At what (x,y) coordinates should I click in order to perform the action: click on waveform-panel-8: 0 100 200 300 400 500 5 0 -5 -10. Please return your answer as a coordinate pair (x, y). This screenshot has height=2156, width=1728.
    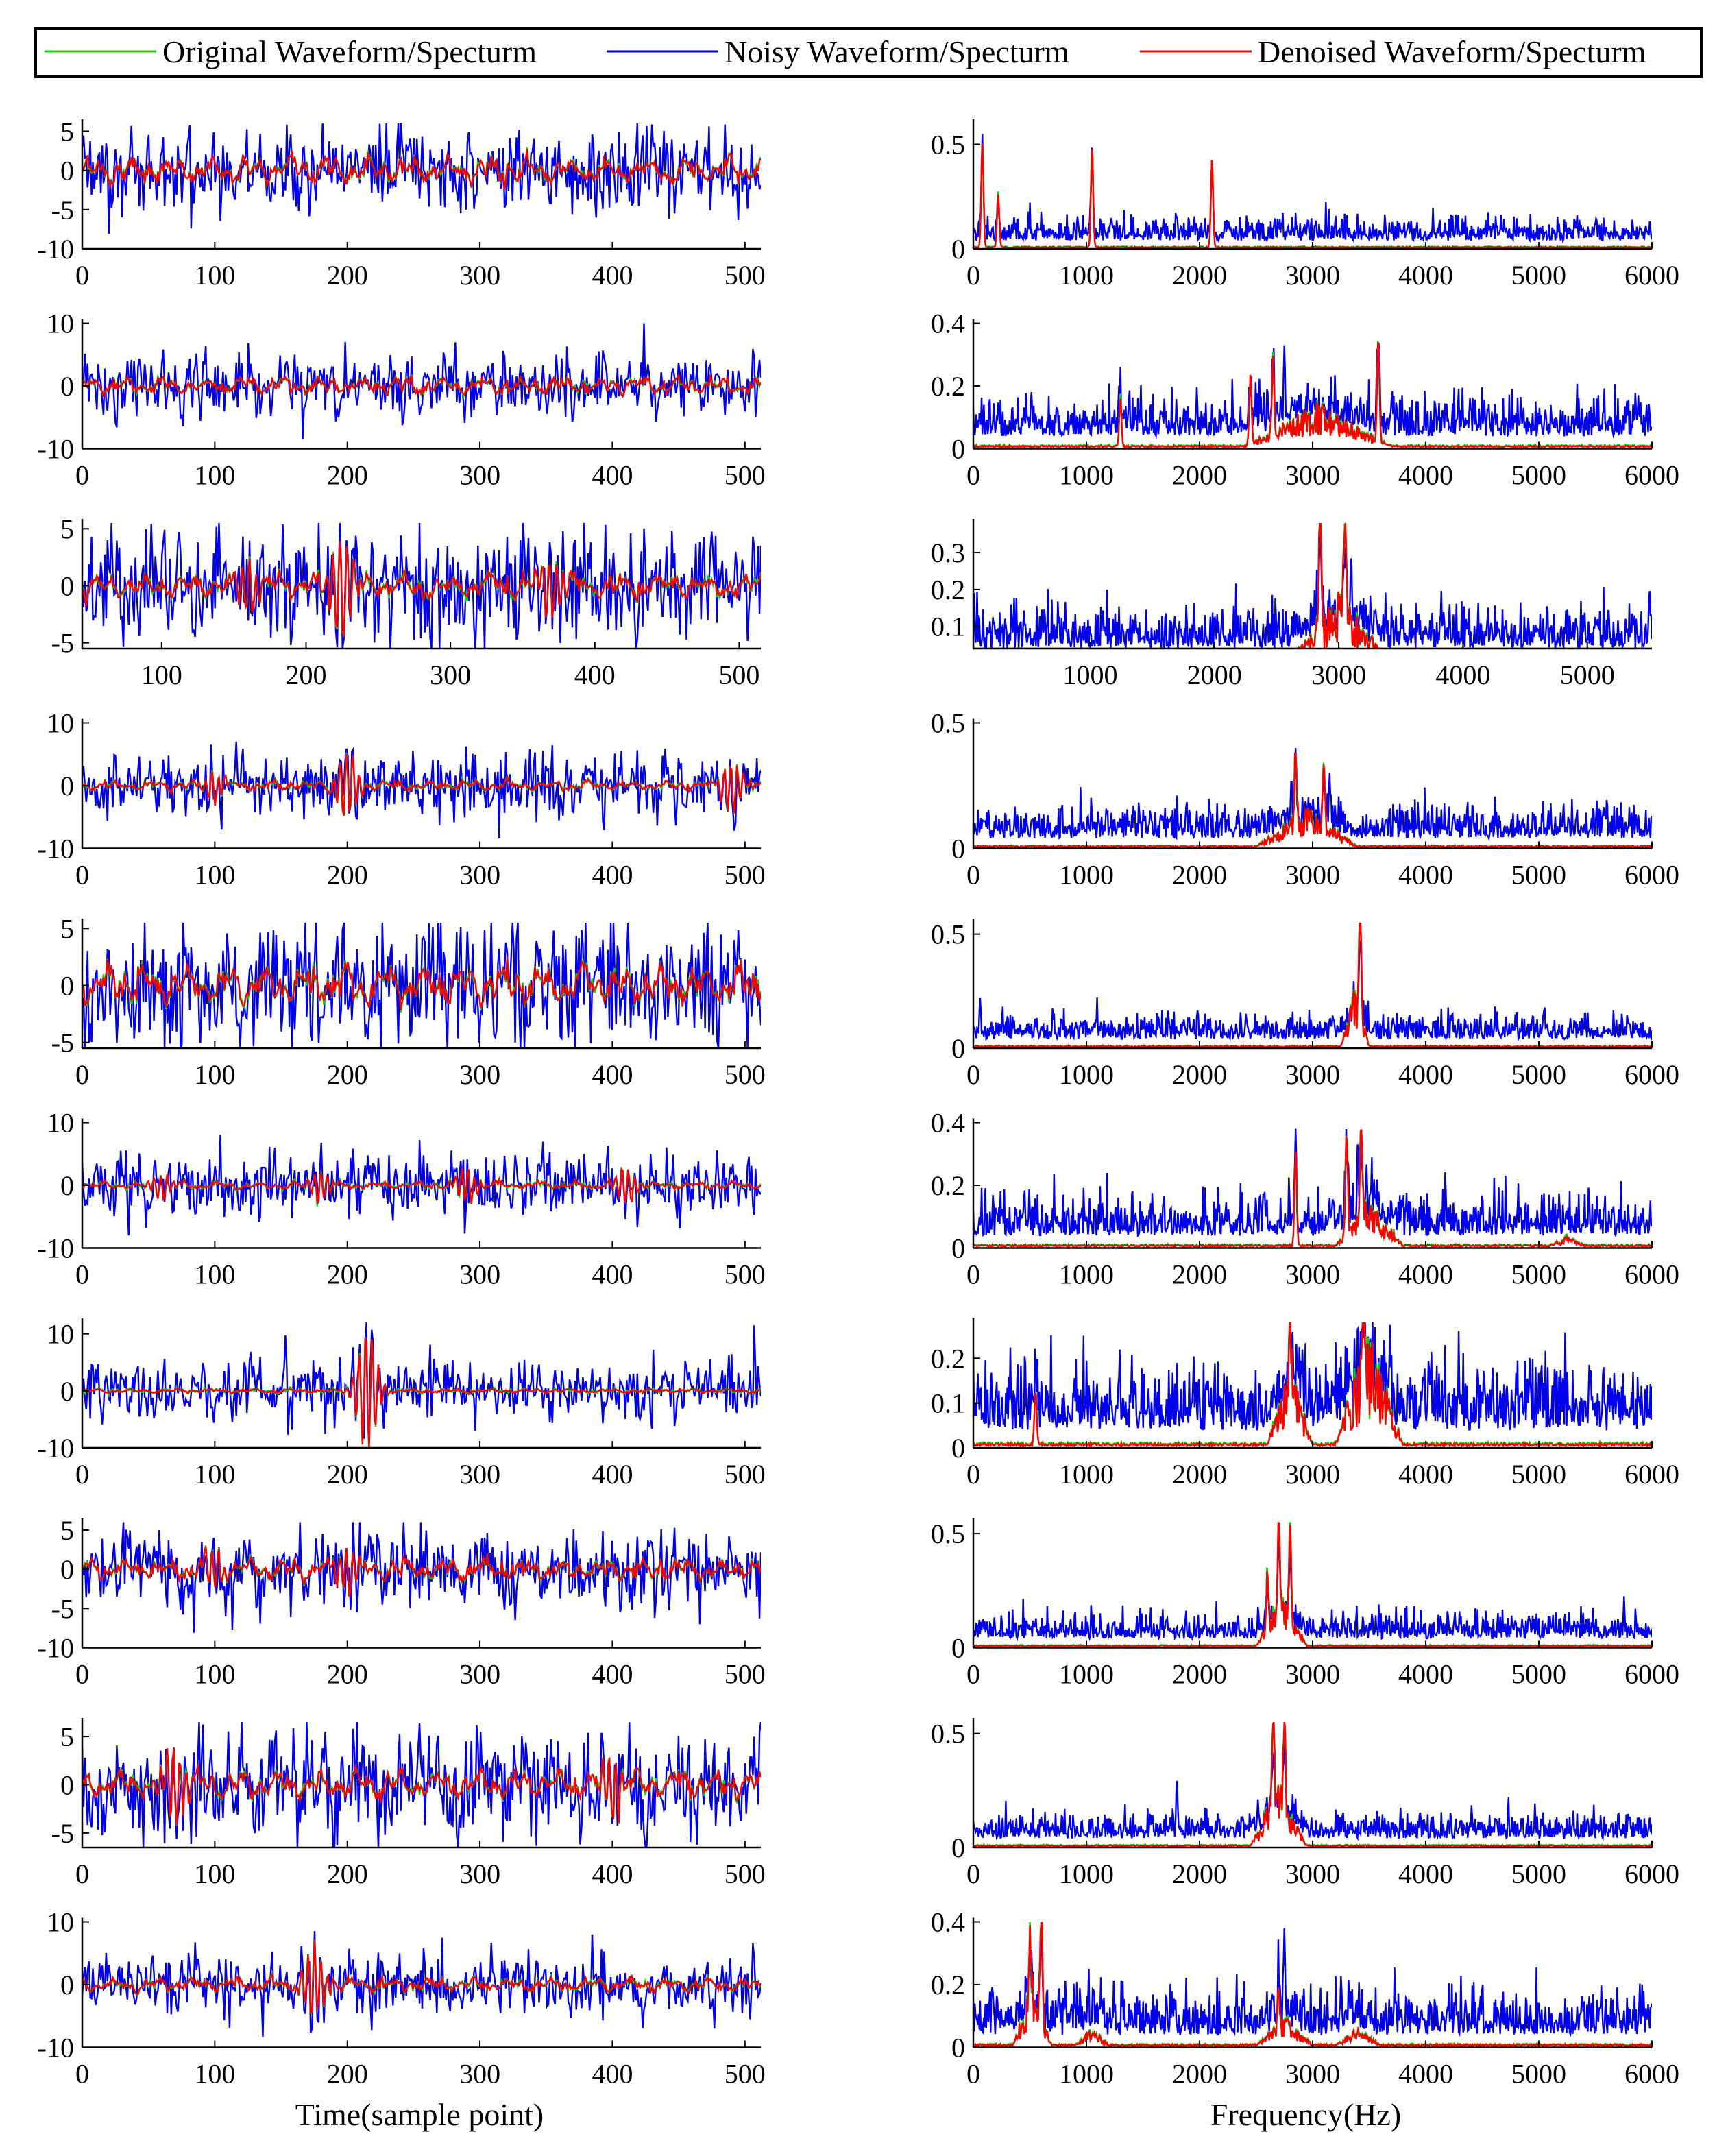
    Looking at the image, I should click on (402, 1602).